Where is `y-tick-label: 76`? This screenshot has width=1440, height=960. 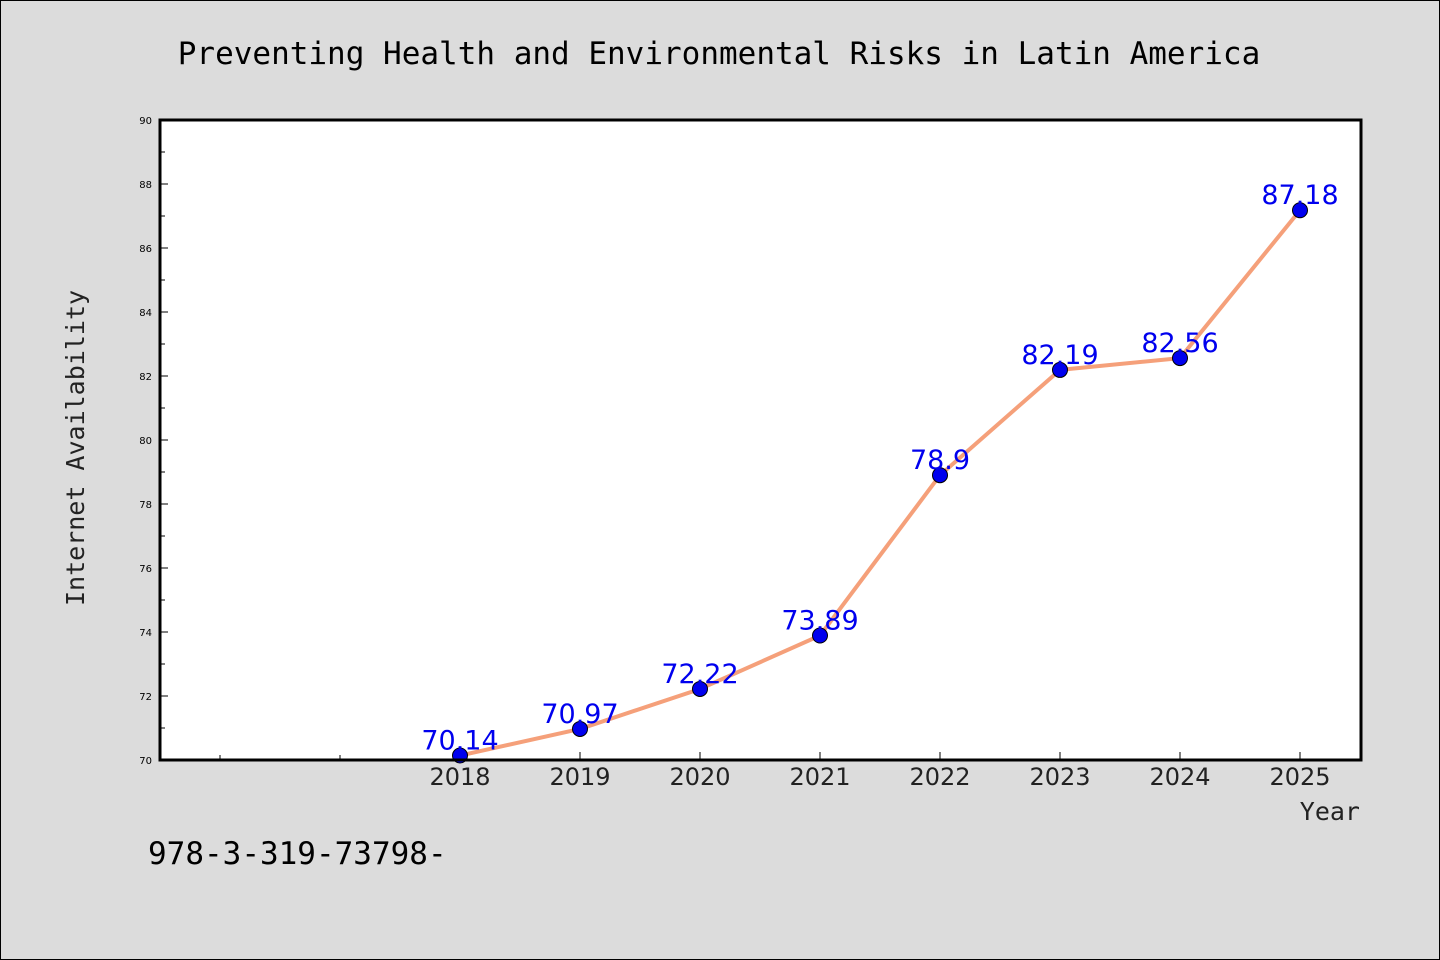
y-tick-label: 76 is located at coordinates (145, 569).